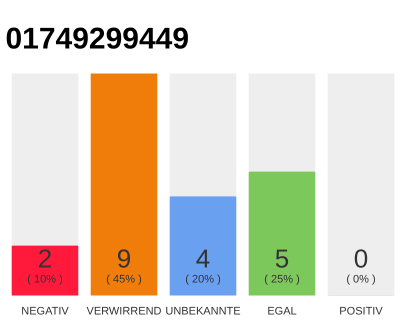 The image size is (410, 320). What do you see at coordinates (203, 312) in the screenshot?
I see `x-tick-label: UNBEKANNTE` at bounding box center [203, 312].